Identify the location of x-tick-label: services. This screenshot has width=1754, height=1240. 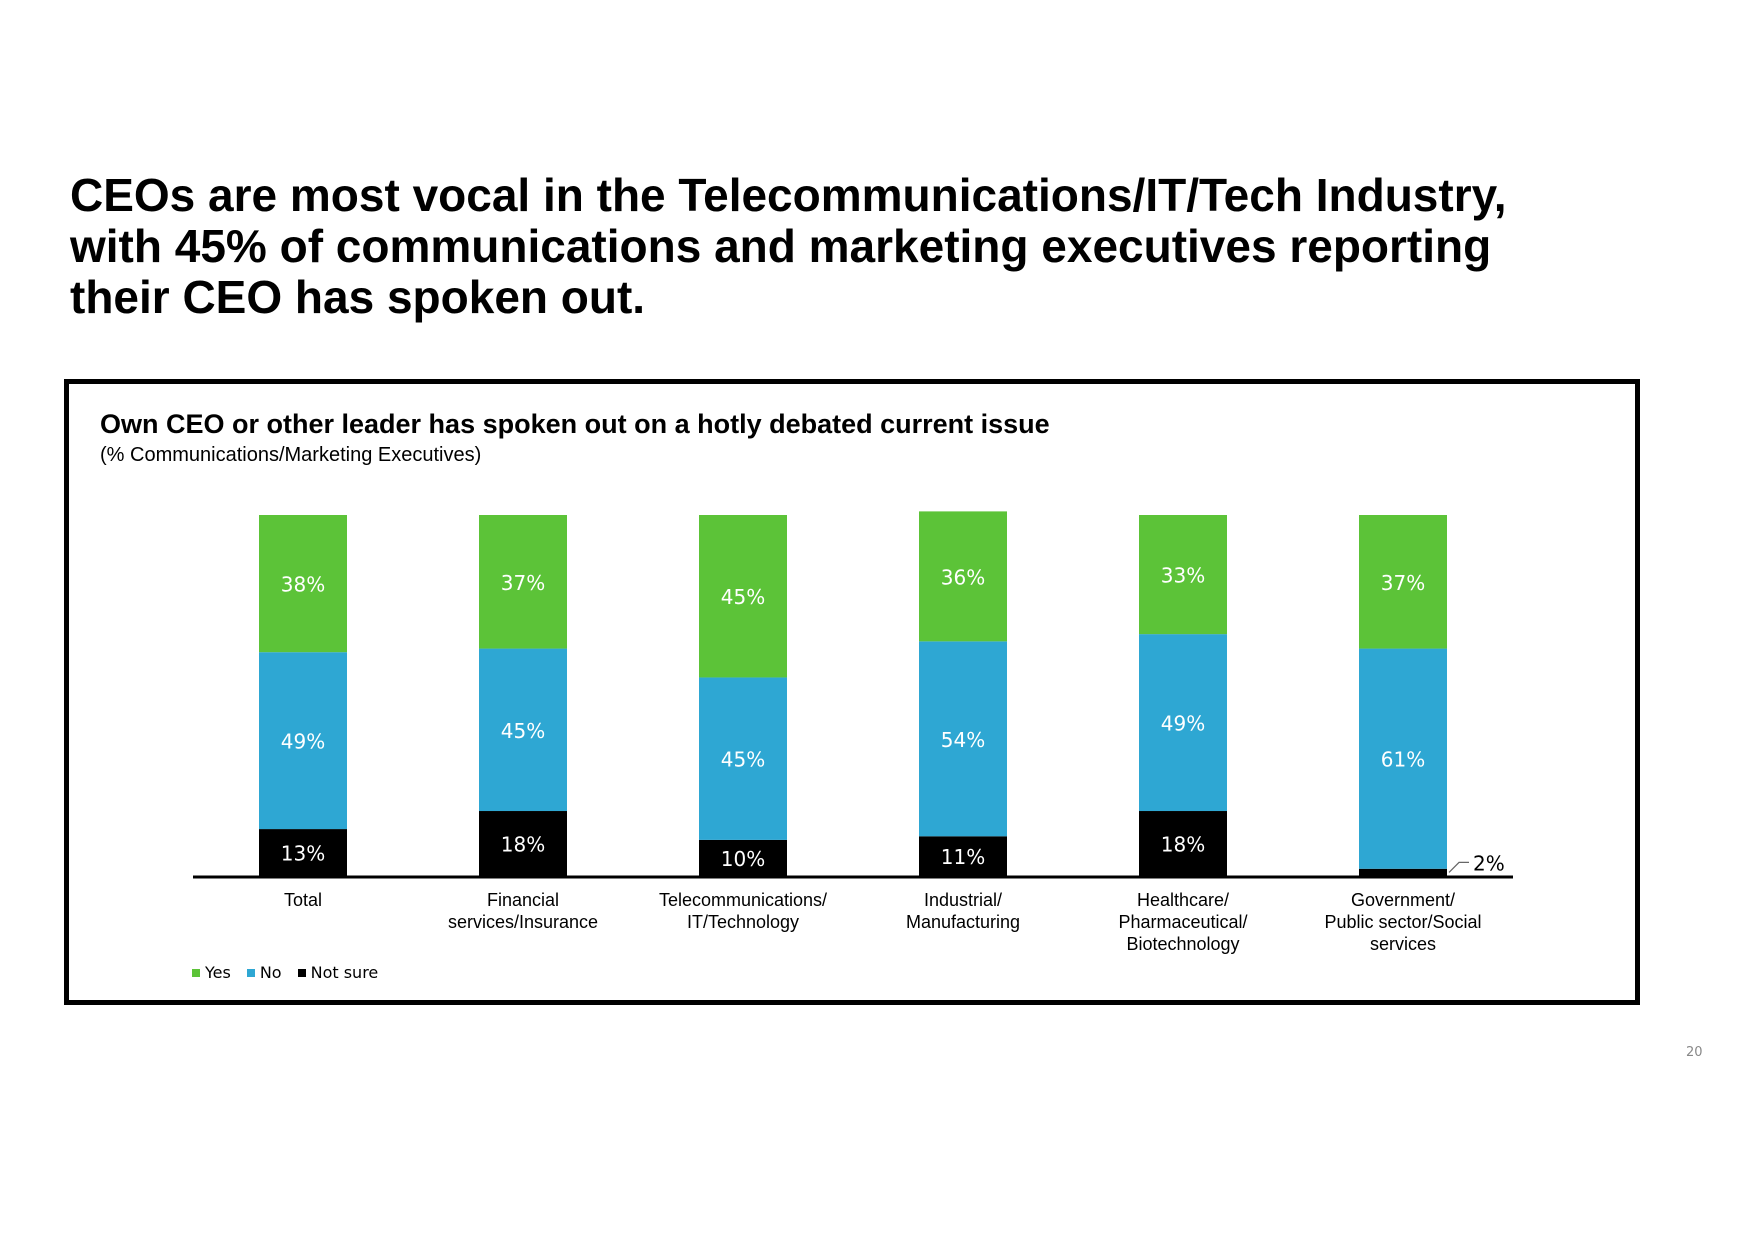
(1403, 944).